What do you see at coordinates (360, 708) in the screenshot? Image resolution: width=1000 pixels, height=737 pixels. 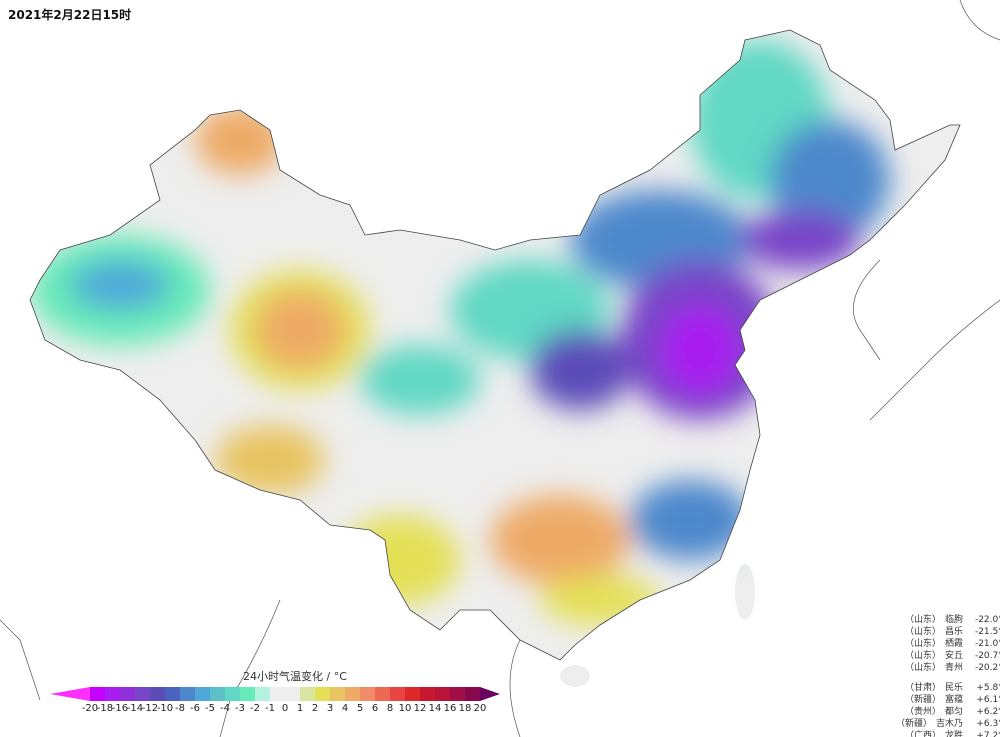 I see `legend-tick-label: 5` at bounding box center [360, 708].